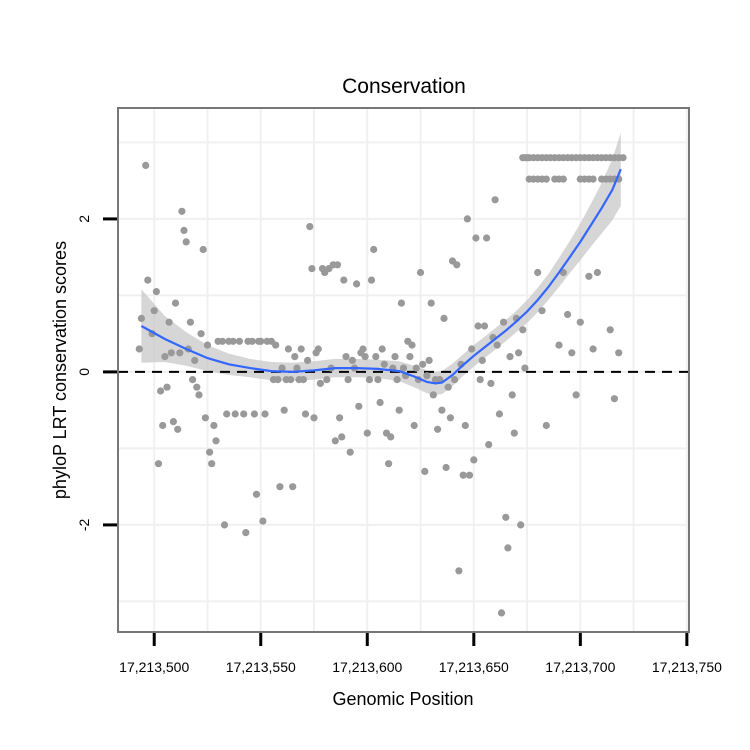 The width and height of the screenshot is (750, 750). Describe the element at coordinates (96, 373) in the screenshot. I see `y-axis: -2 0 2` at that location.